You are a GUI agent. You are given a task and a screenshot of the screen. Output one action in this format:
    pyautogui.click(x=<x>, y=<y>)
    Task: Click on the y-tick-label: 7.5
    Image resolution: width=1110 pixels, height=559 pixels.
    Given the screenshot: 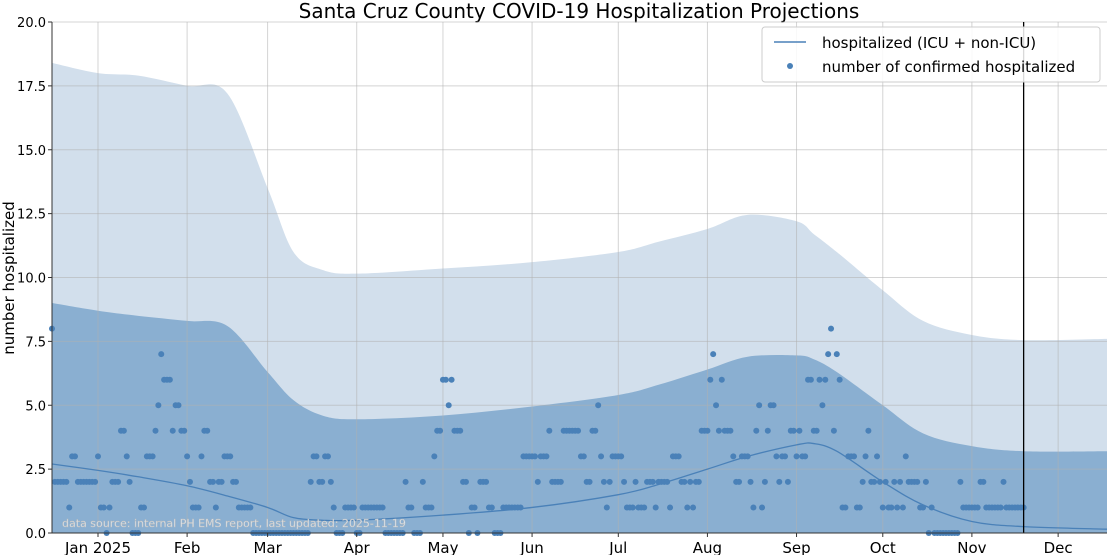 What is the action you would take?
    pyautogui.click(x=35, y=342)
    